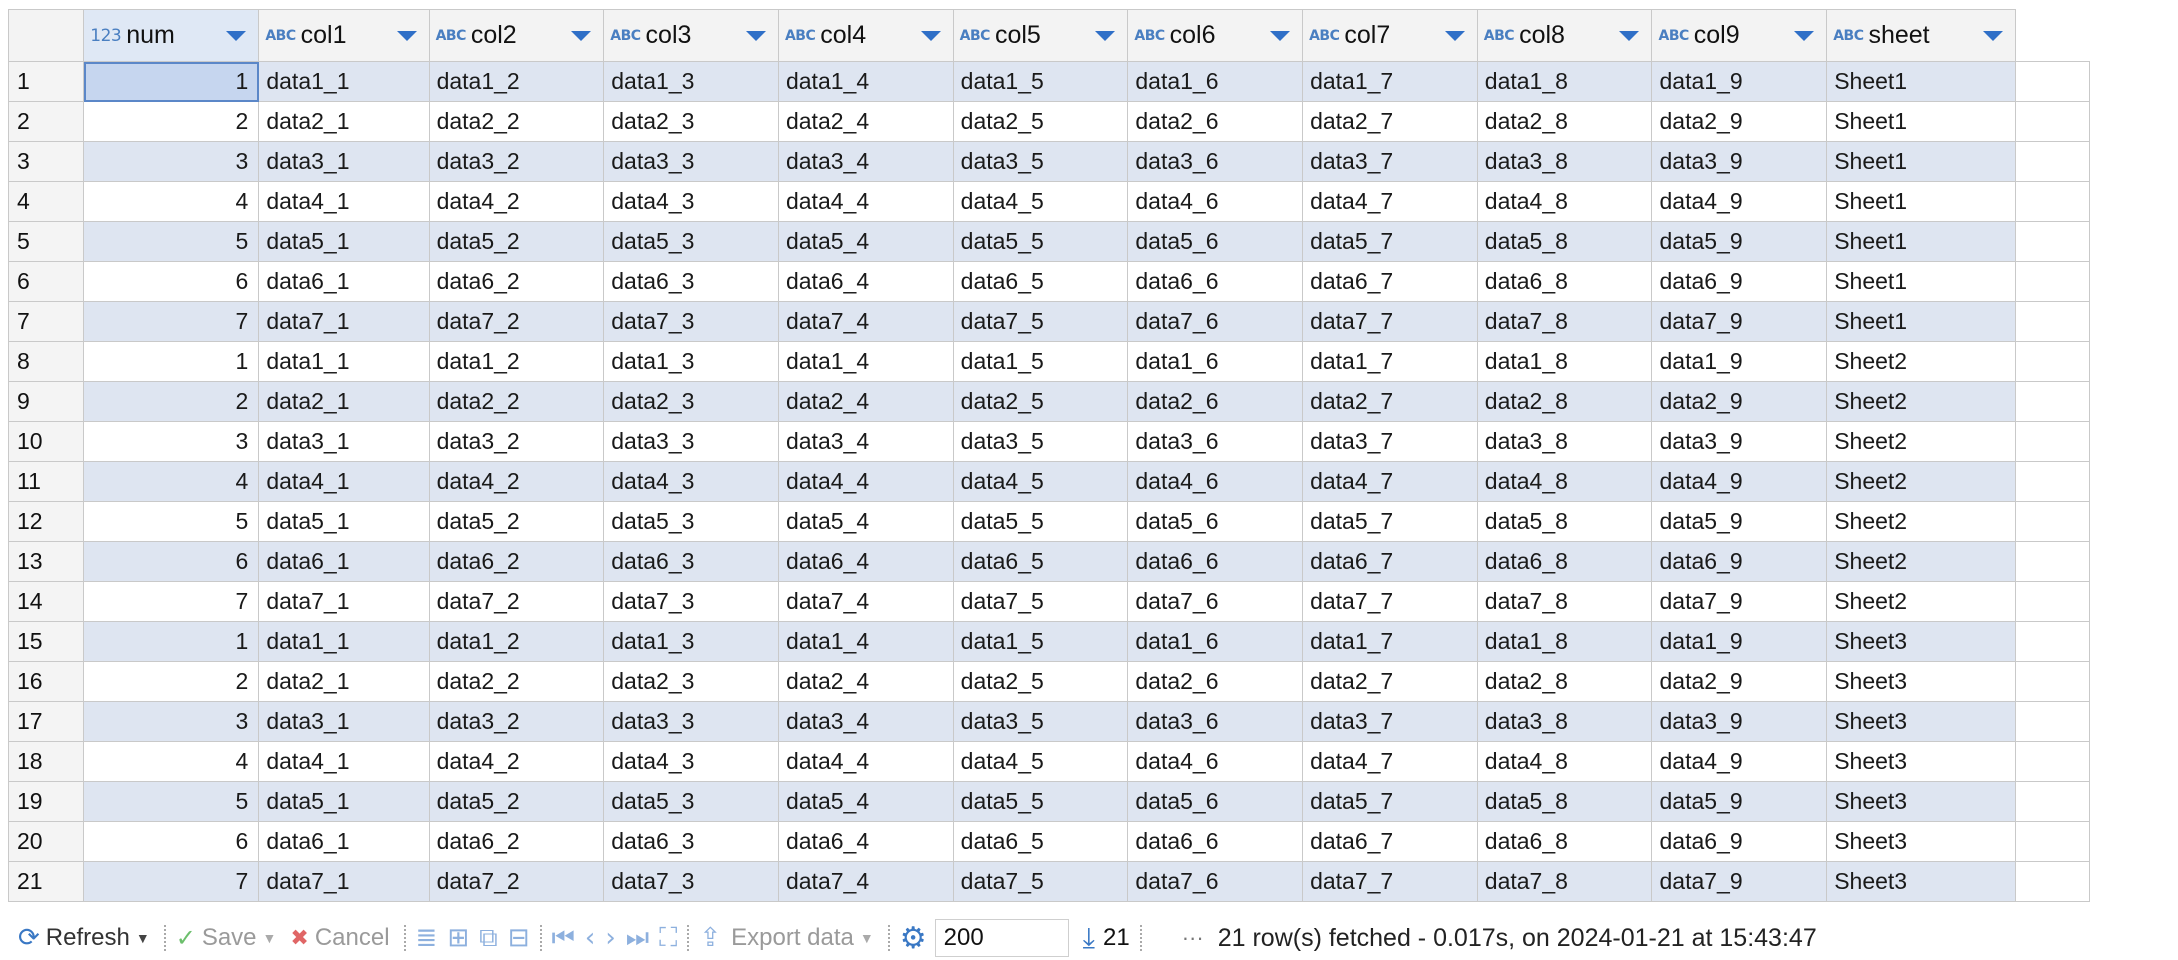 The width and height of the screenshot is (2178, 960). What do you see at coordinates (171, 721) in the screenshot?
I see `table-cell-num: 3` at bounding box center [171, 721].